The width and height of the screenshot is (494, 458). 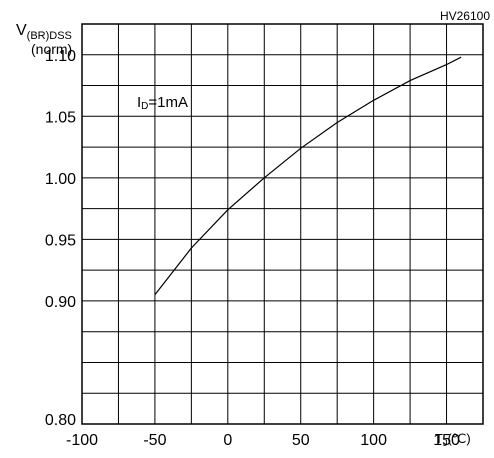 I want to click on x-tick-label: 100, so click(x=373, y=440).